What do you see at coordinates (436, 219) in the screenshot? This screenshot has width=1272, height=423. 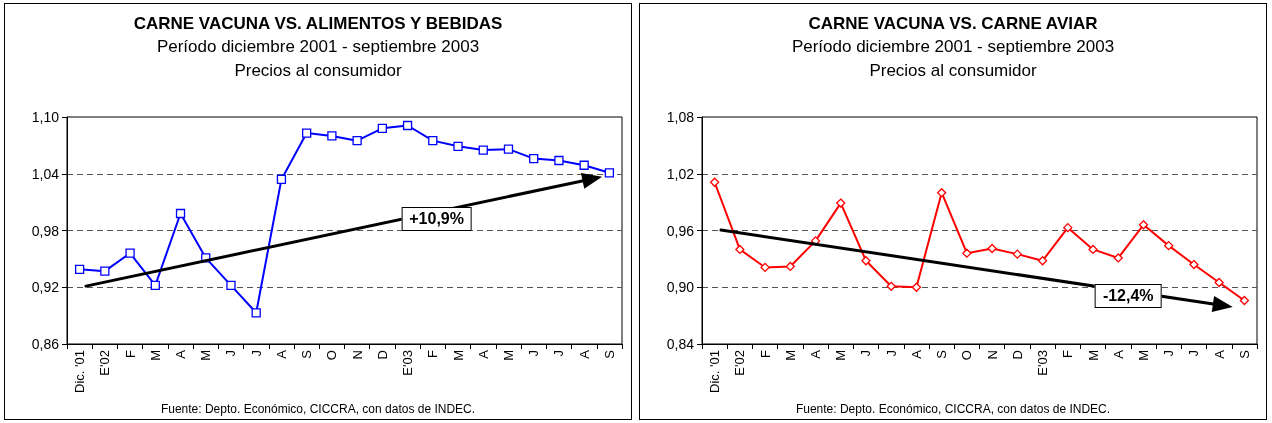 I see `annotation: +10,9%` at bounding box center [436, 219].